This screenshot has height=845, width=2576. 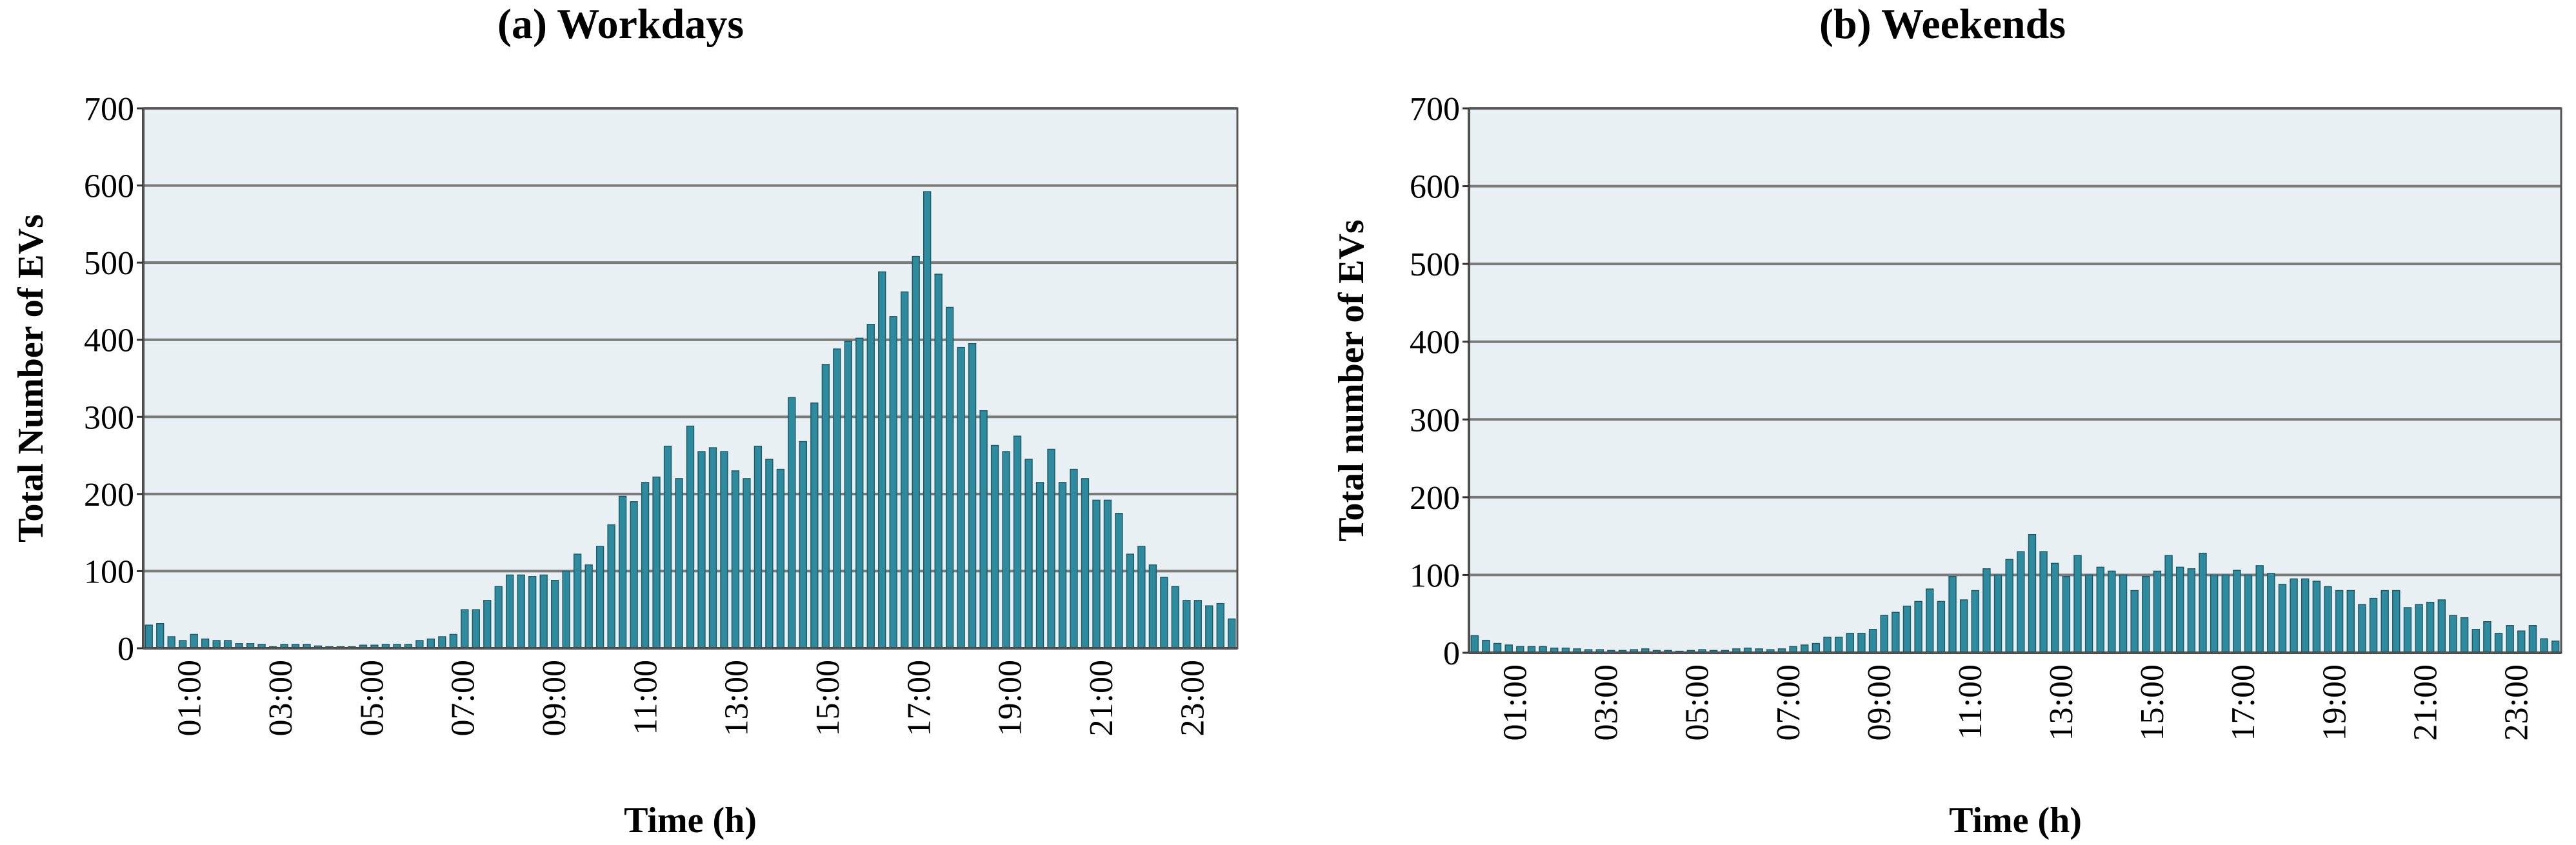 I want to click on chart-b-y-tick-label: 100, so click(x=1435, y=575).